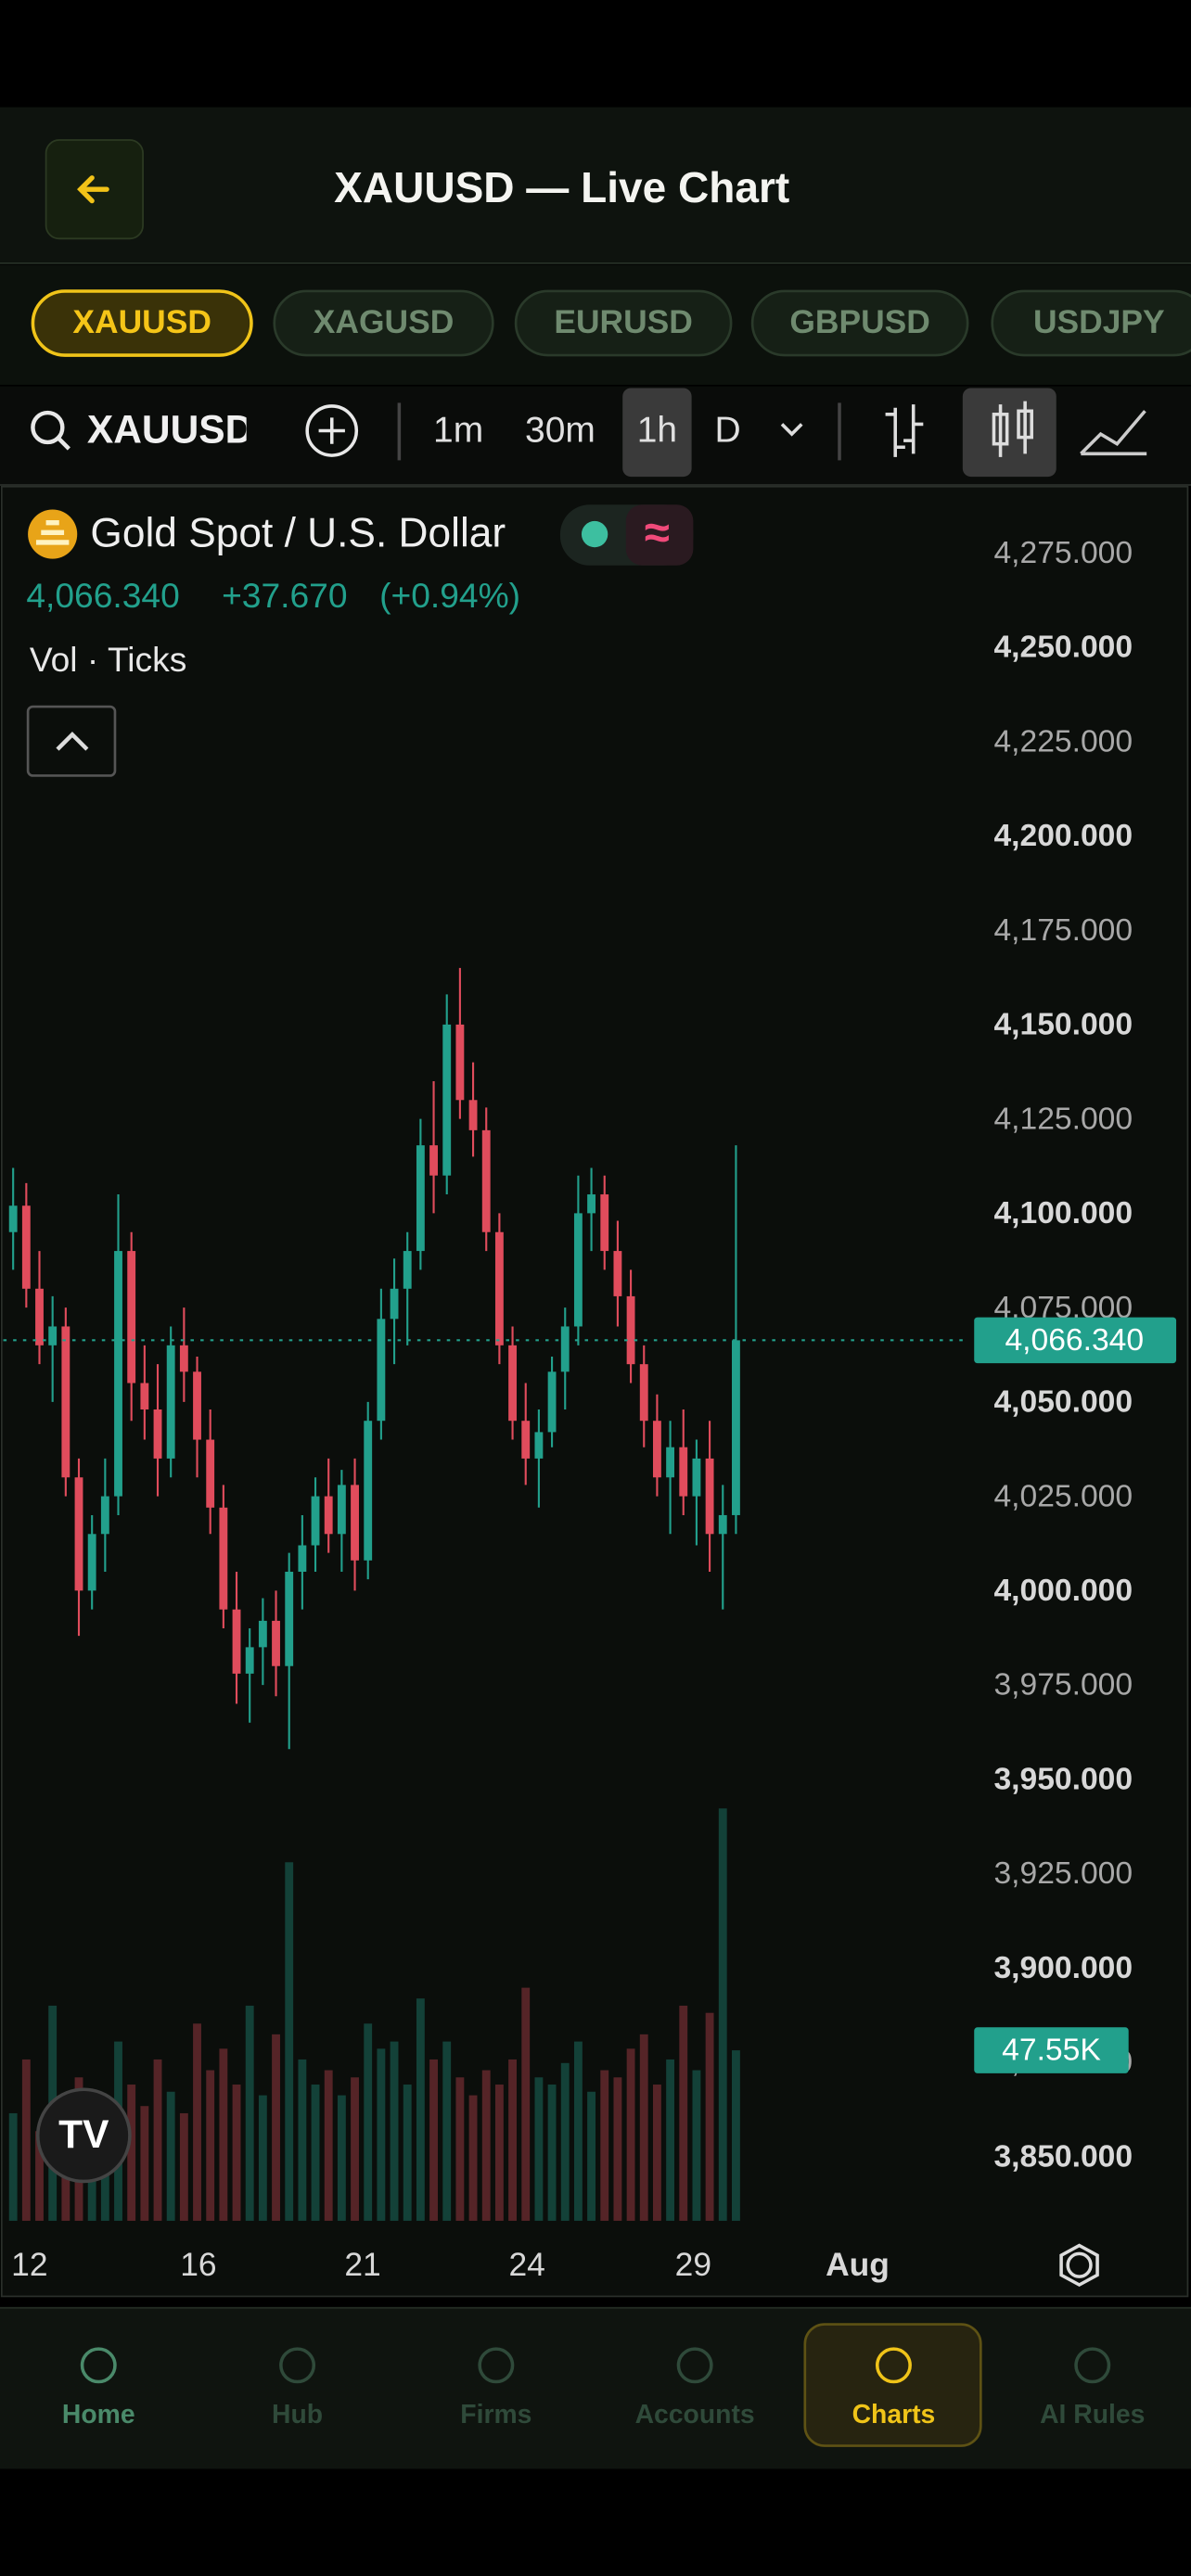 The image size is (1191, 2576). What do you see at coordinates (48, 427) in the screenshot?
I see `search-icon` at bounding box center [48, 427].